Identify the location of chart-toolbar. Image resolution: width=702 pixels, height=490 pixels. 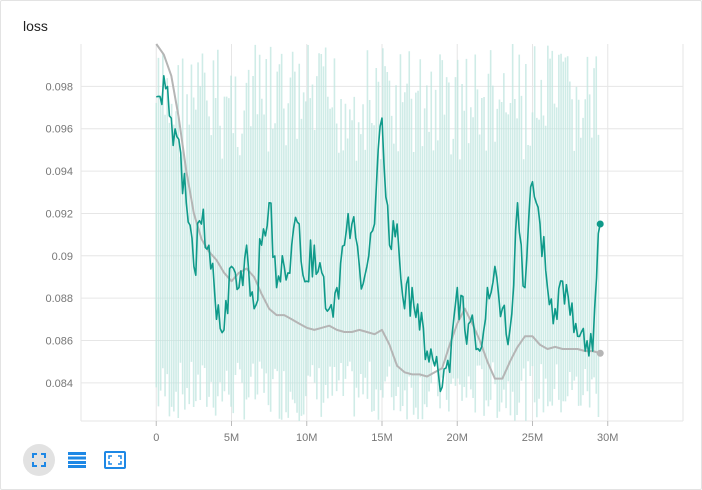
(77, 460).